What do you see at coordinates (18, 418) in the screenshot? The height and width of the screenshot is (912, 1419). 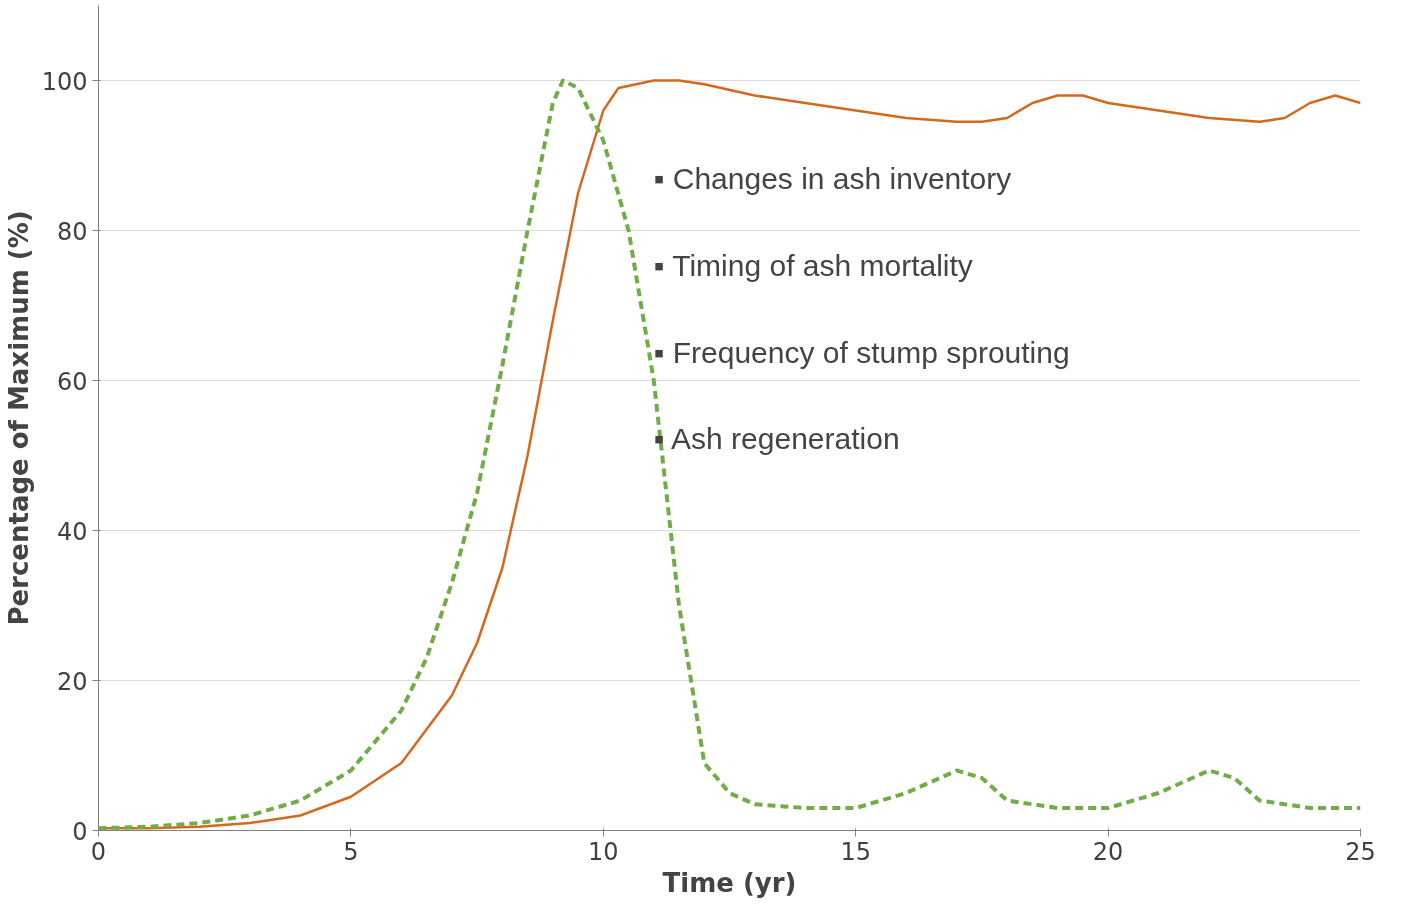 I see `y-axis-title: Percentage of Maximum (%)` at bounding box center [18, 418].